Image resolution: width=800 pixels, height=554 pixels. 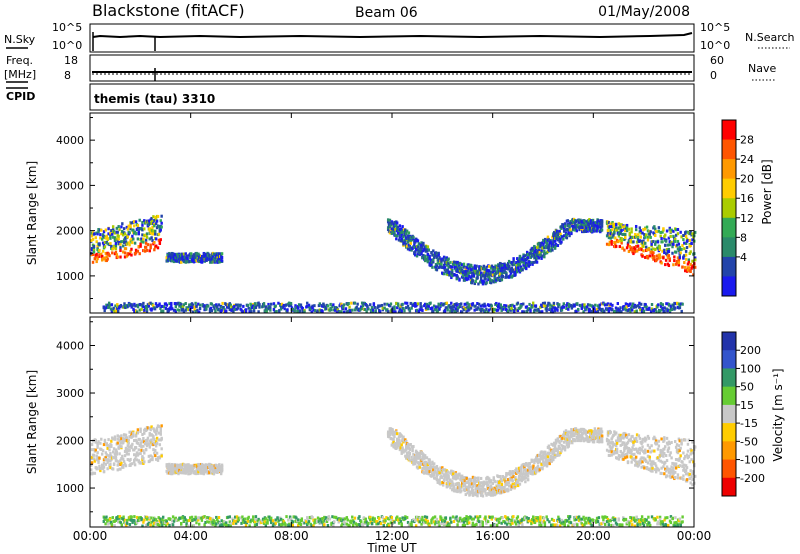 What do you see at coordinates (20, 39) in the screenshot?
I see `nsky-label: N.Sky` at bounding box center [20, 39].